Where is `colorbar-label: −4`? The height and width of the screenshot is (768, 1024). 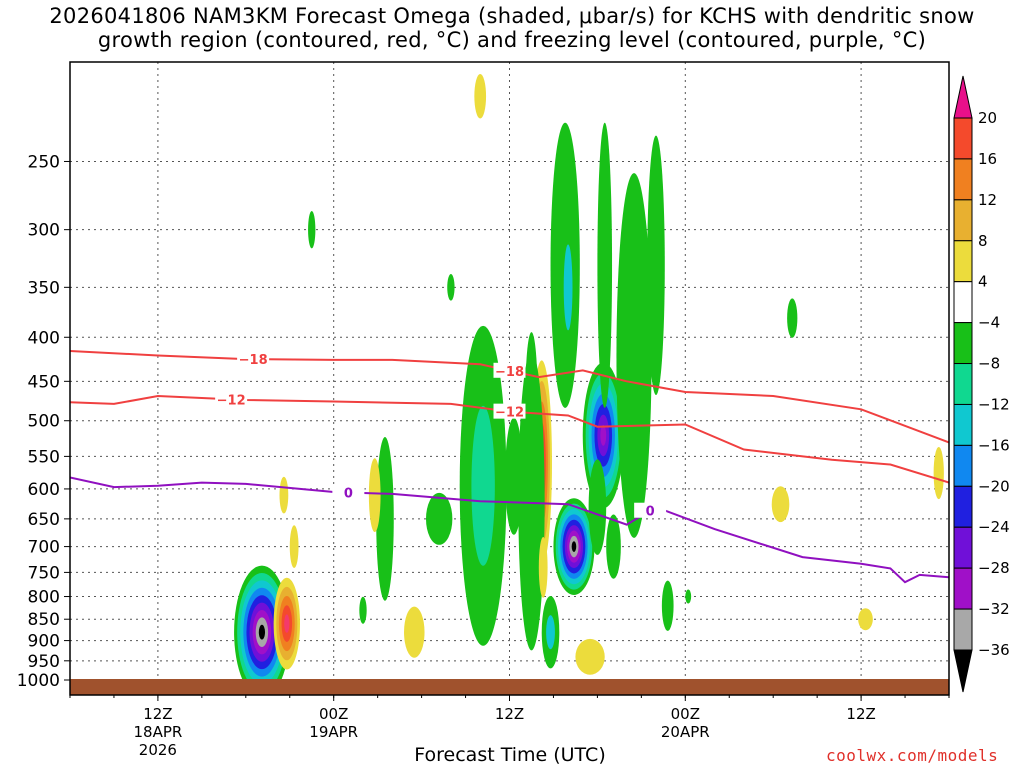
colorbar-label: −4 is located at coordinates (989, 323).